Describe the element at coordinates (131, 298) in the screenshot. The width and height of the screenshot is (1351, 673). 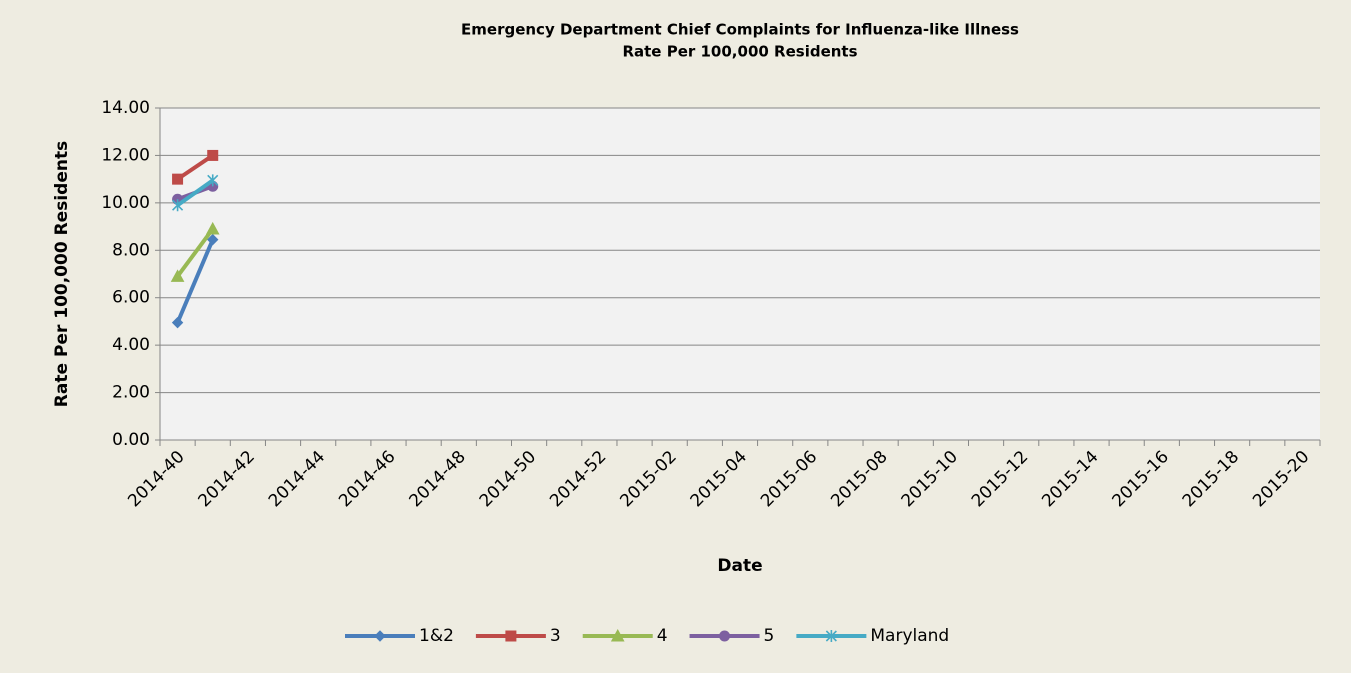
I see `y-tick-label: 6.00` at that location.